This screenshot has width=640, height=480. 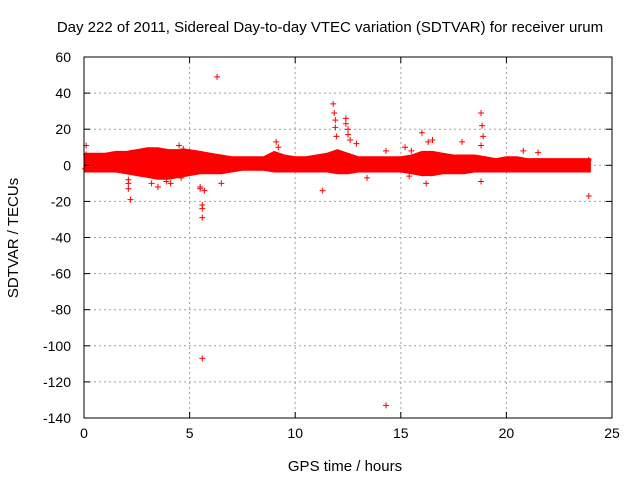 I want to click on x-tick-label-2: 10, so click(x=295, y=433).